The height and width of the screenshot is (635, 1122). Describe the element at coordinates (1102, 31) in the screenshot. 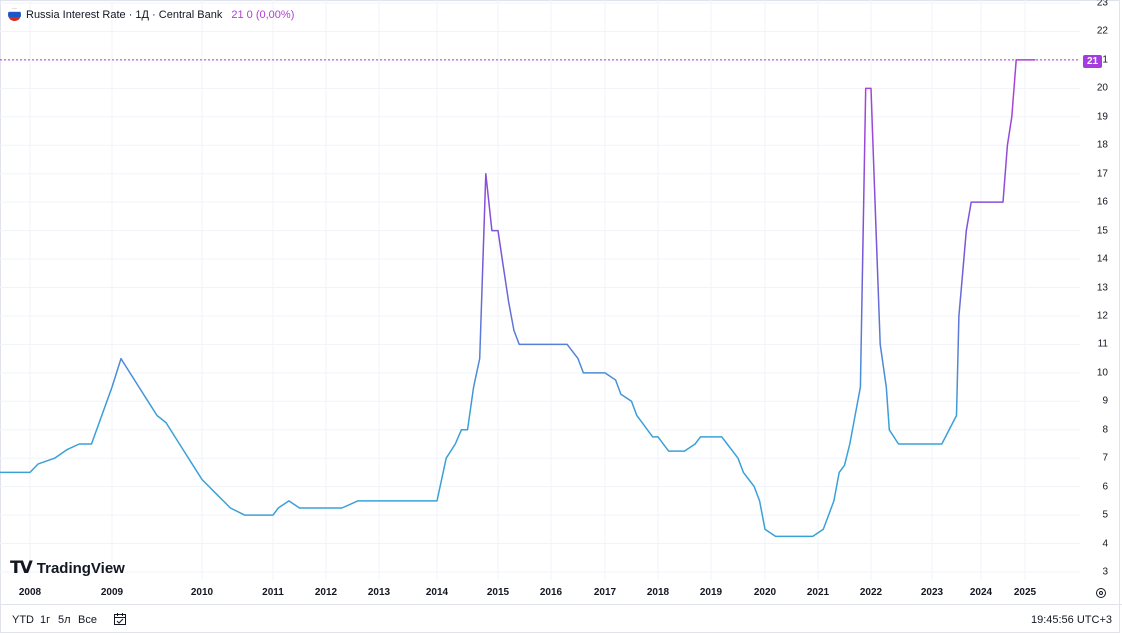

I see `y-tick-label: 22` at that location.